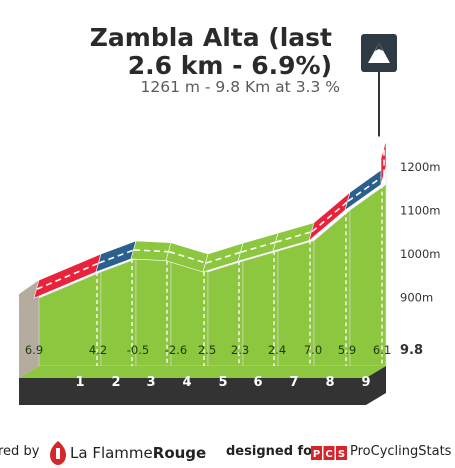 The width and height of the screenshot is (455, 468). Describe the element at coordinates (207, 350) in the screenshot. I see `segment-gradient-label: 2.5` at that location.